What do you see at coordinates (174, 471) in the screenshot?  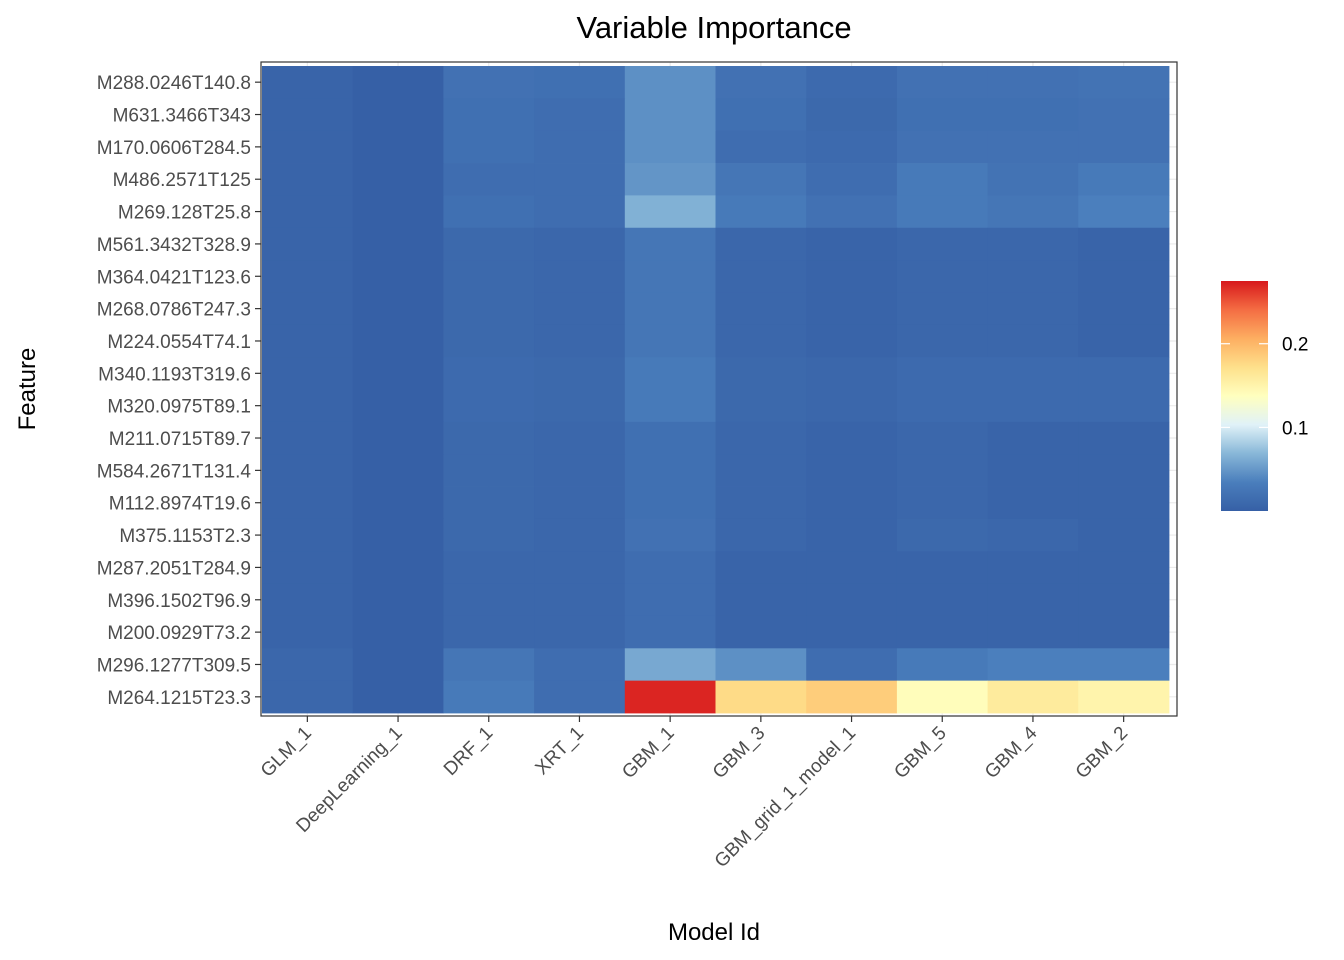 I see `y-tick-label: M584.2671T131.4` at bounding box center [174, 471].